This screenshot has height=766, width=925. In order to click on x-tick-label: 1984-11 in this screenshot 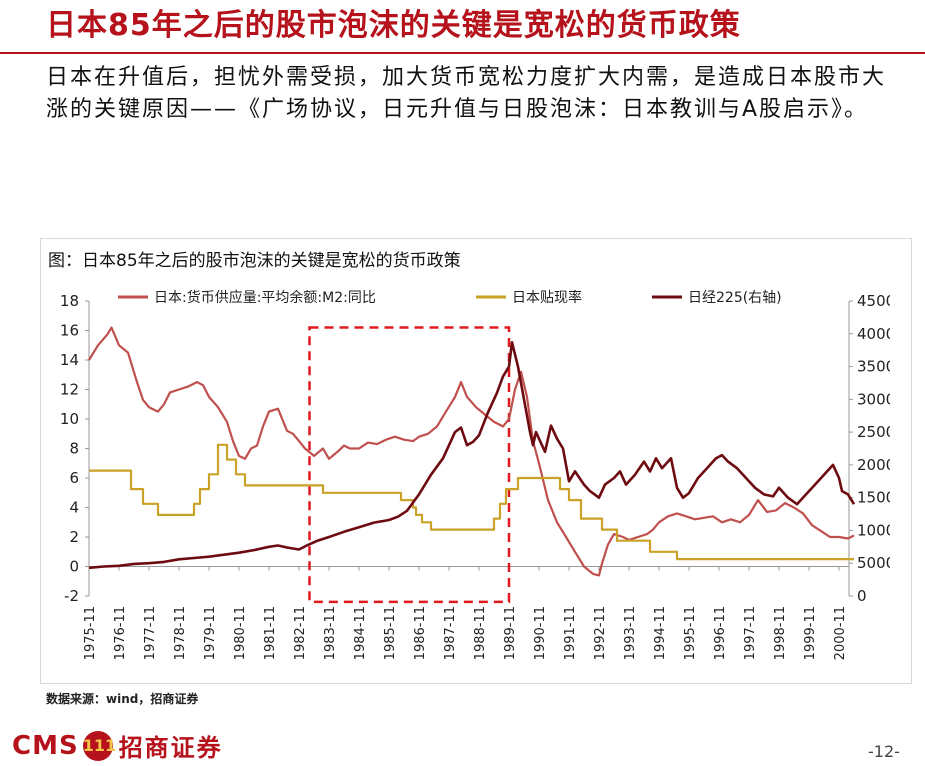, I will do `click(360, 633)`.